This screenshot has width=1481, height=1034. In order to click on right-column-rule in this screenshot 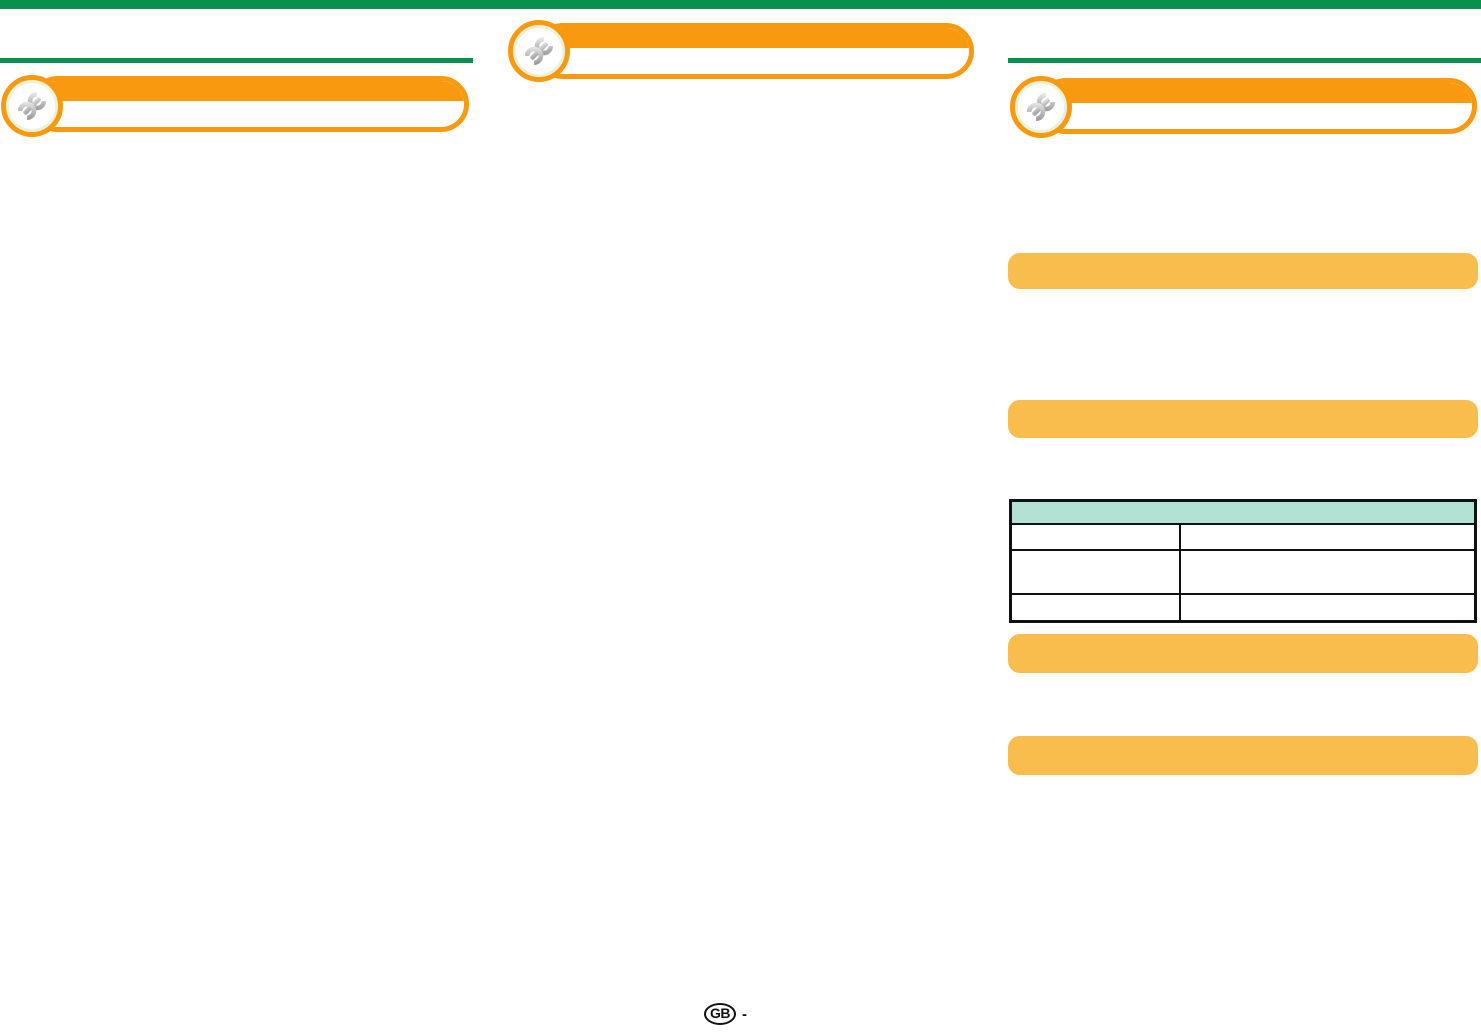, I will do `click(1244, 60)`.